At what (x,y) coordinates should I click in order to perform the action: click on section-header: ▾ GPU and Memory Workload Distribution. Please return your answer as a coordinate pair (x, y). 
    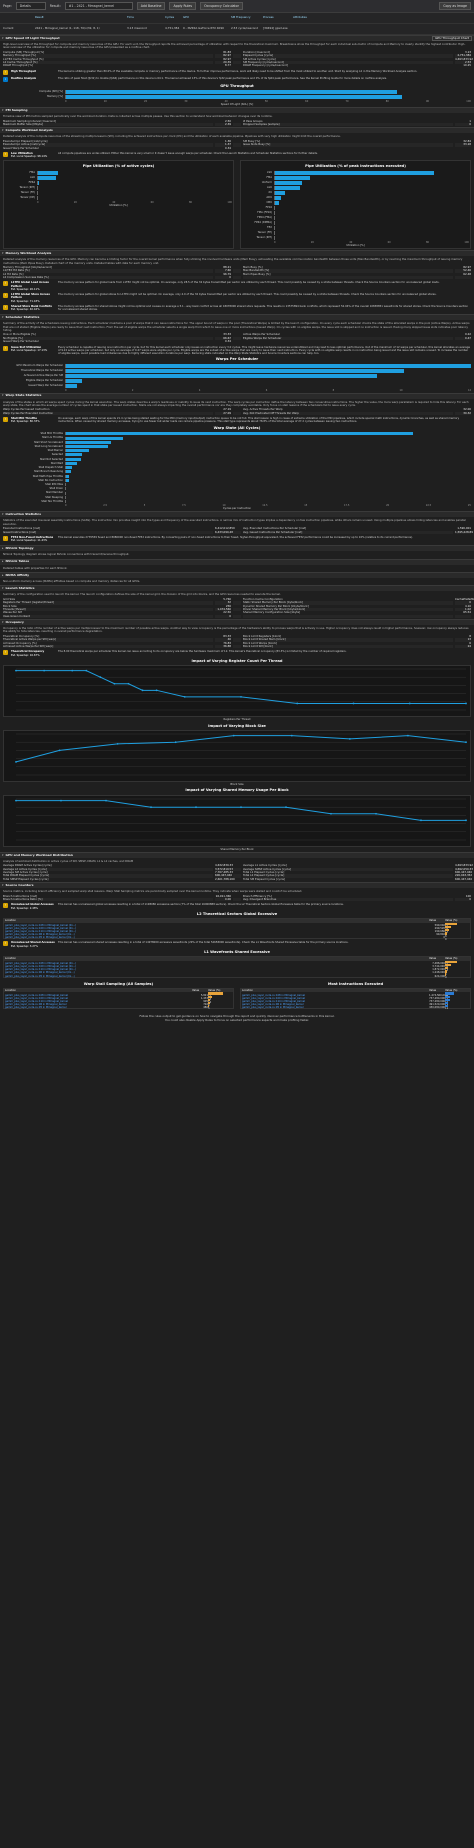
    Looking at the image, I should click on (237, 855).